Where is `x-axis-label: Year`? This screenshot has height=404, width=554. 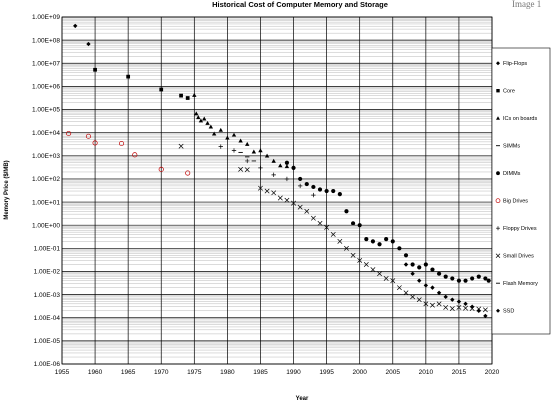
x-axis-label: Year is located at coordinates (302, 399).